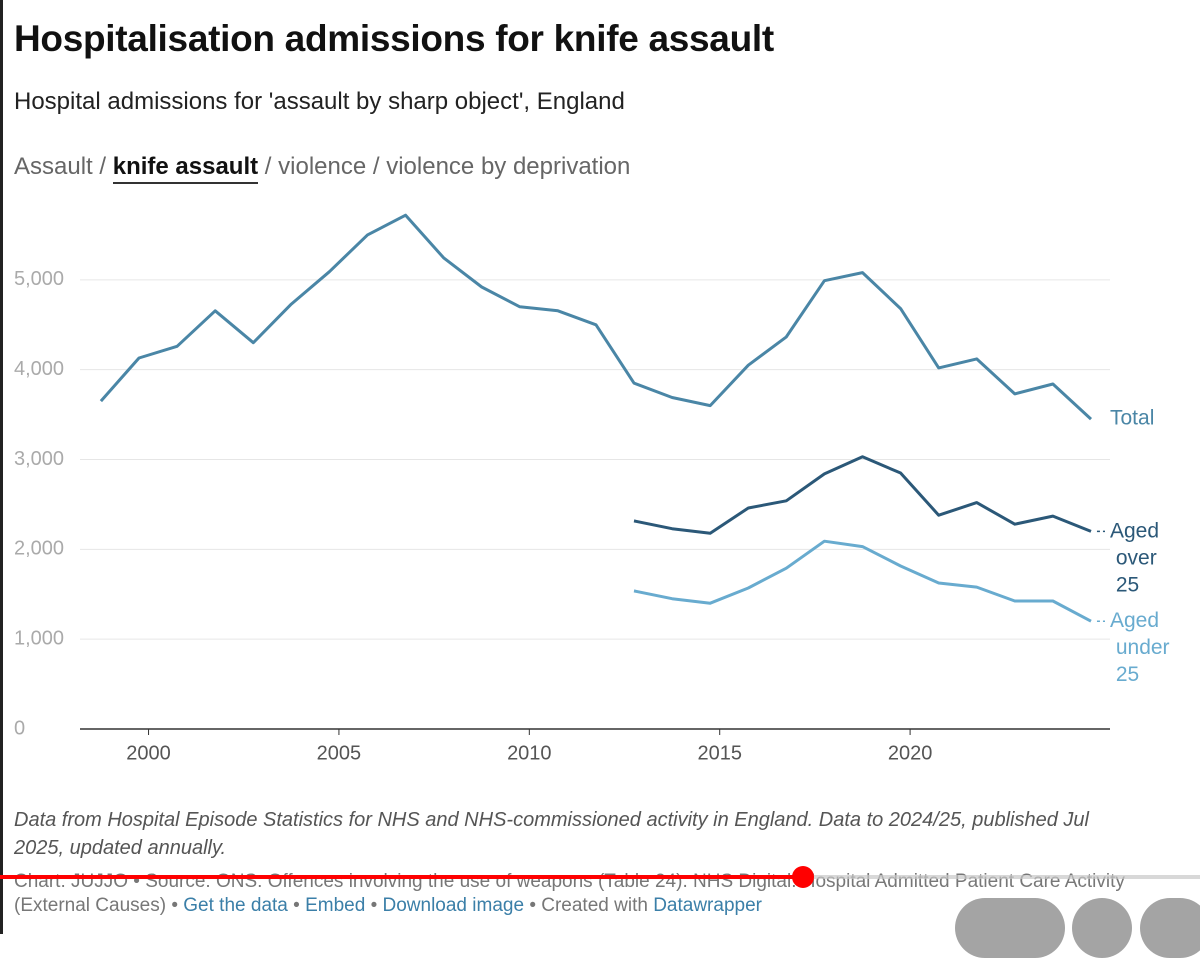 This screenshot has height=958, width=1200. What do you see at coordinates (1010, 928) in the screenshot?
I see `pause-button` at bounding box center [1010, 928].